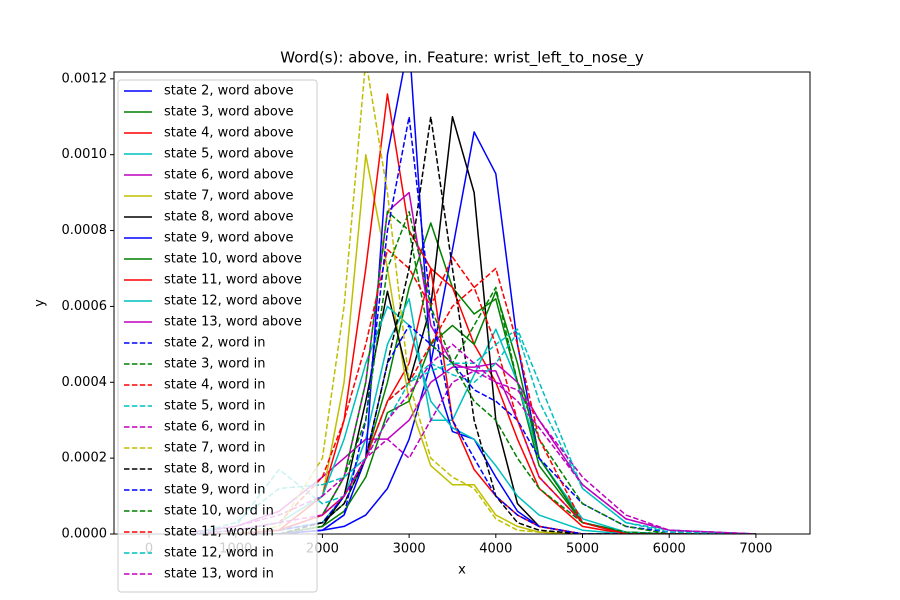  Describe the element at coordinates (215, 427) in the screenshot. I see `legend-label: state 6, word in` at that location.